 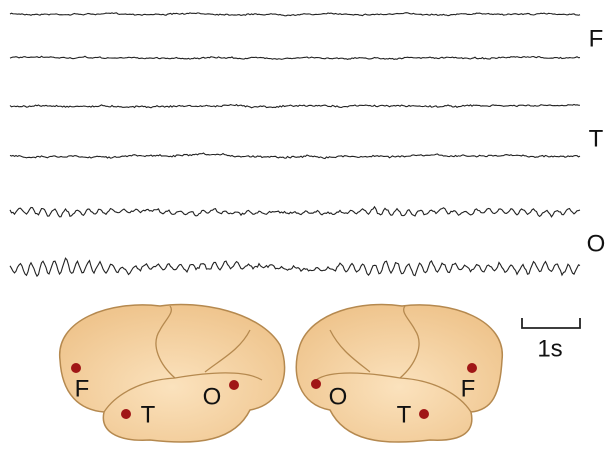 I want to click on brain-left: F T O, so click(x=172, y=373).